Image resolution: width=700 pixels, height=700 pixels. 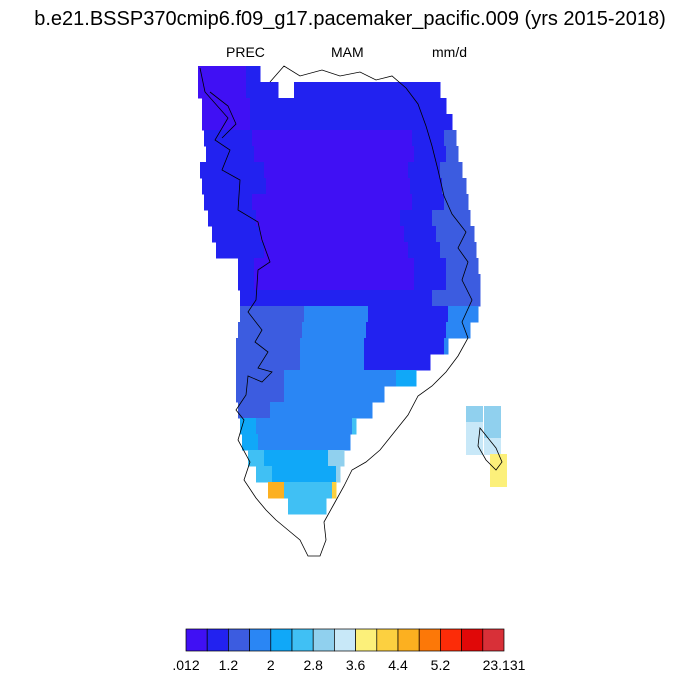 I want to click on colorbar-labels: .012 1.2 2 2.8 3.6 4.4 5.2 23.131, so click(x=348, y=665).